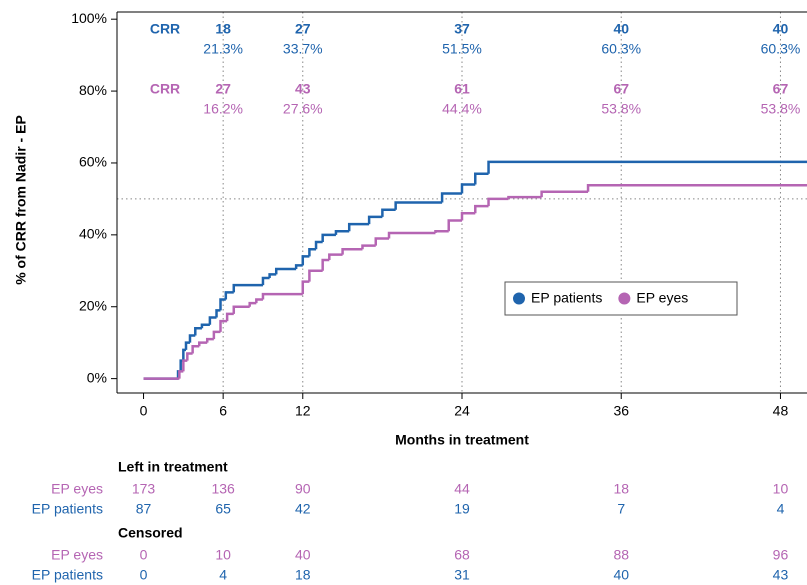 Image resolution: width=807 pixels, height=585 pixels. What do you see at coordinates (781, 555) in the screenshot?
I see `risk-cell: 96` at bounding box center [781, 555].